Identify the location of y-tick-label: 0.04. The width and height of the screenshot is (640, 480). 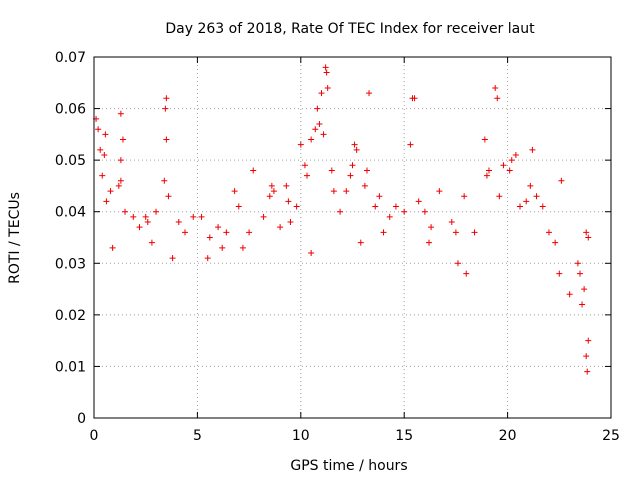
(70, 213).